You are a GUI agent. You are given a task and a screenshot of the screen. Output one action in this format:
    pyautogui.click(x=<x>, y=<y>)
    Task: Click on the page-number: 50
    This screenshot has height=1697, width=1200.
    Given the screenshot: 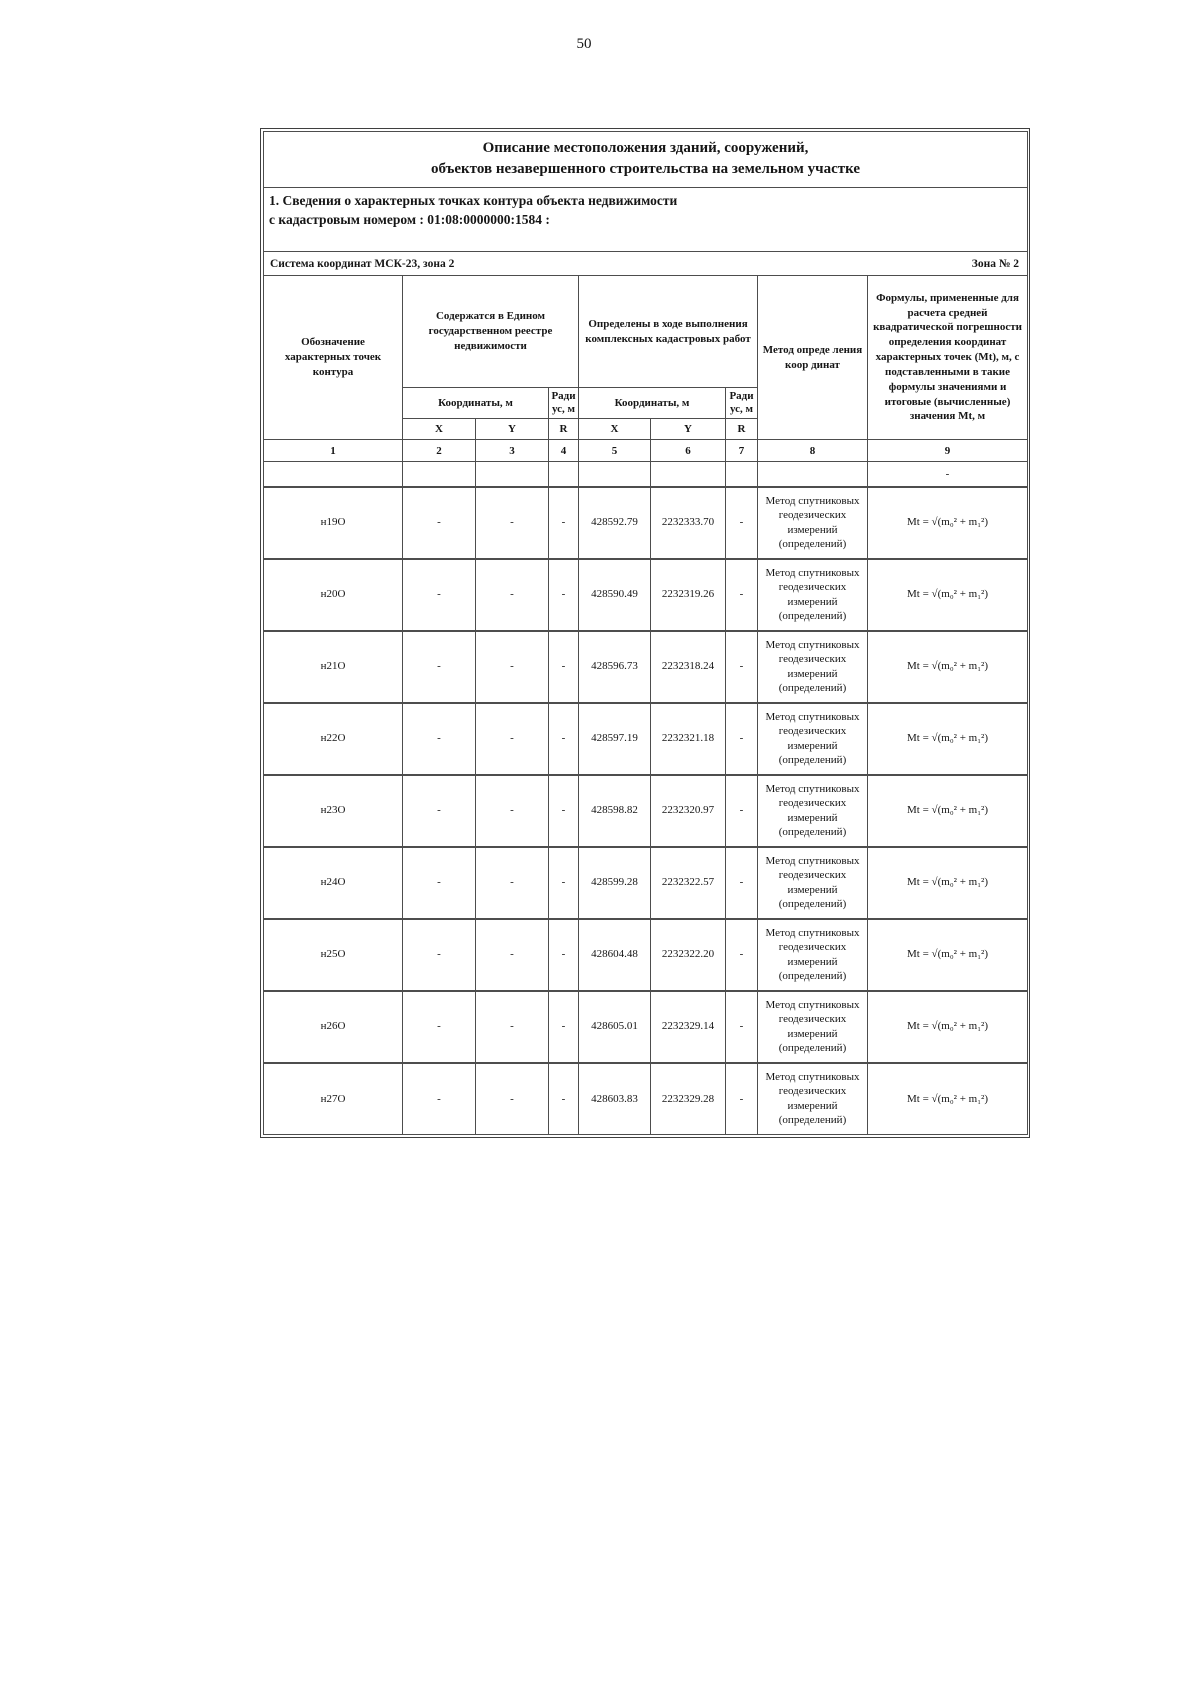 What is the action you would take?
    pyautogui.click(x=584, y=44)
    